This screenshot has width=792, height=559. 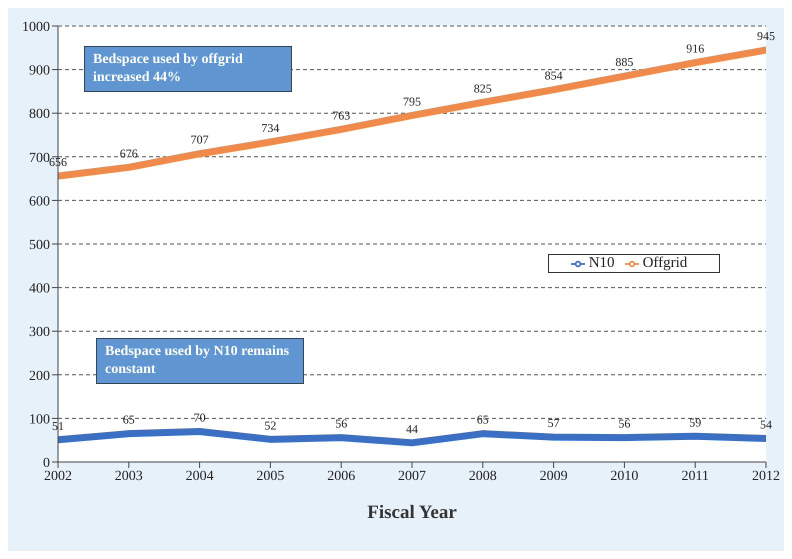 What do you see at coordinates (39, 376) in the screenshot?
I see `y-tick-label: 200` at bounding box center [39, 376].